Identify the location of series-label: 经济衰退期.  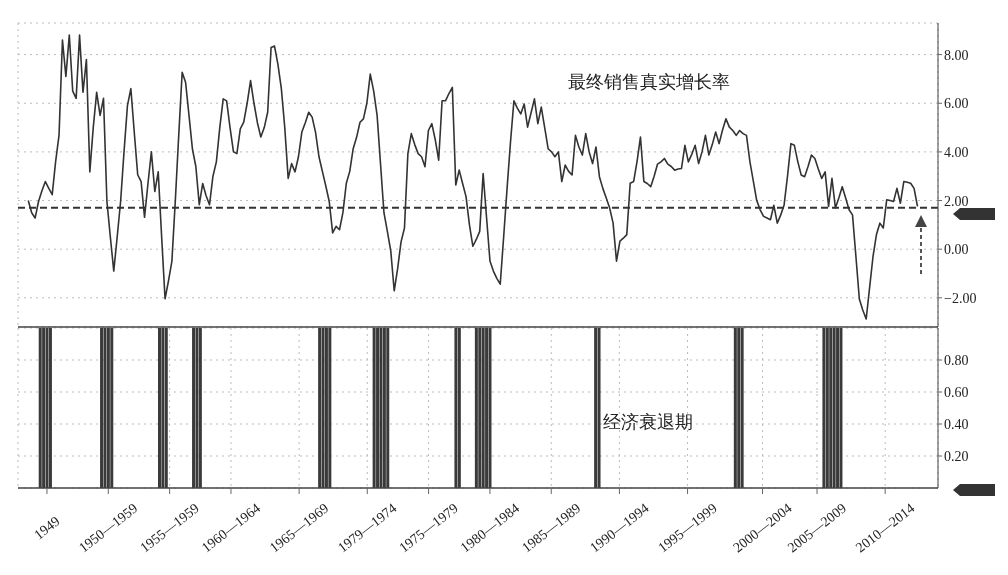
(648, 422).